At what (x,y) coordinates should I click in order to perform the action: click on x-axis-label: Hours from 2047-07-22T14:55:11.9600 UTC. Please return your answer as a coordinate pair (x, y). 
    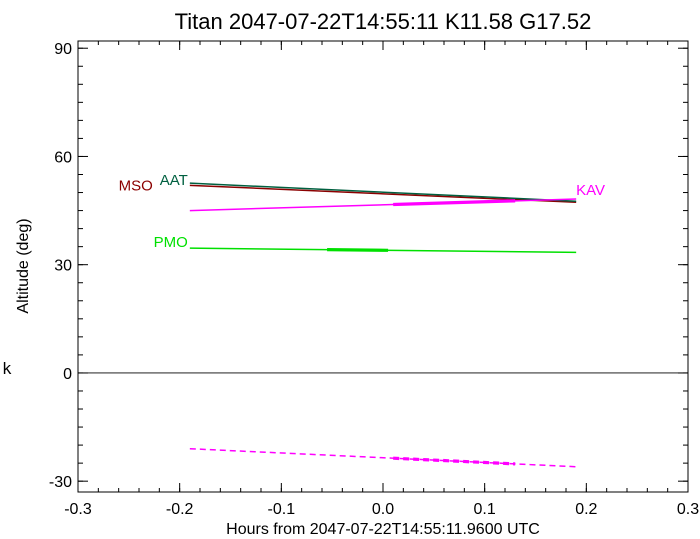
    Looking at the image, I should click on (383, 529).